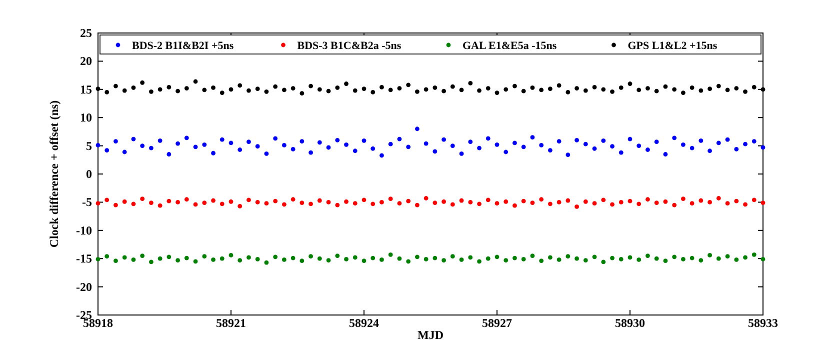 The width and height of the screenshot is (816, 349). Describe the element at coordinates (87, 202) in the screenshot. I see `y-tick-label: -5` at that location.